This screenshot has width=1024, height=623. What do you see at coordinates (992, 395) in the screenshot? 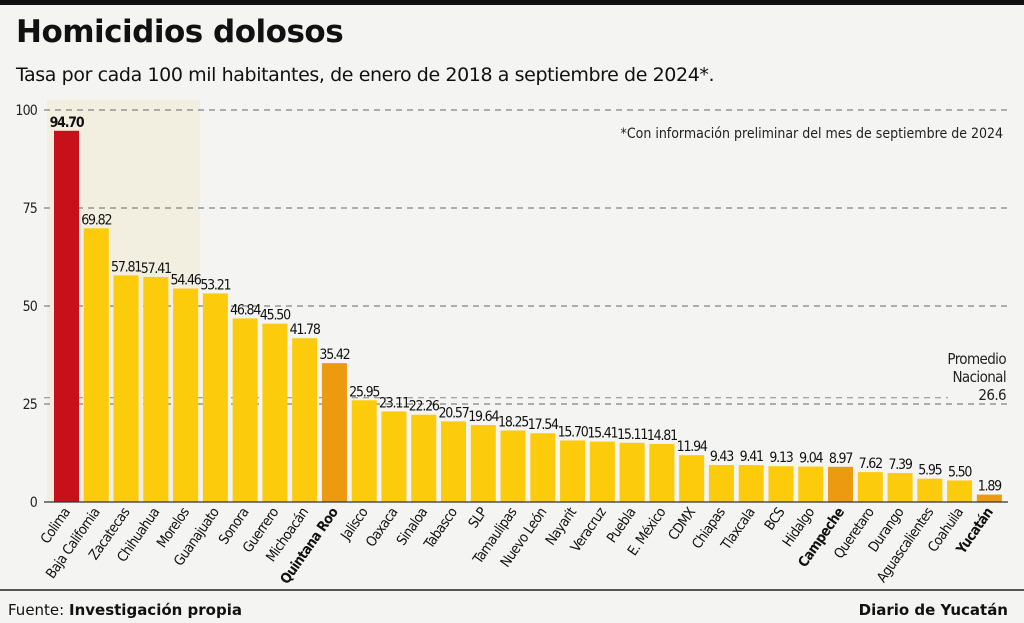
I see `reference-label: 26.6` at bounding box center [992, 395].